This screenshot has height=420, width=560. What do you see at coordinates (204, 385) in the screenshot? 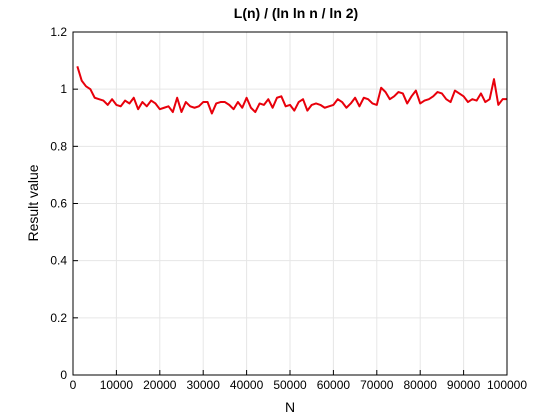
I see `x-tick-label: 30000` at bounding box center [204, 385].